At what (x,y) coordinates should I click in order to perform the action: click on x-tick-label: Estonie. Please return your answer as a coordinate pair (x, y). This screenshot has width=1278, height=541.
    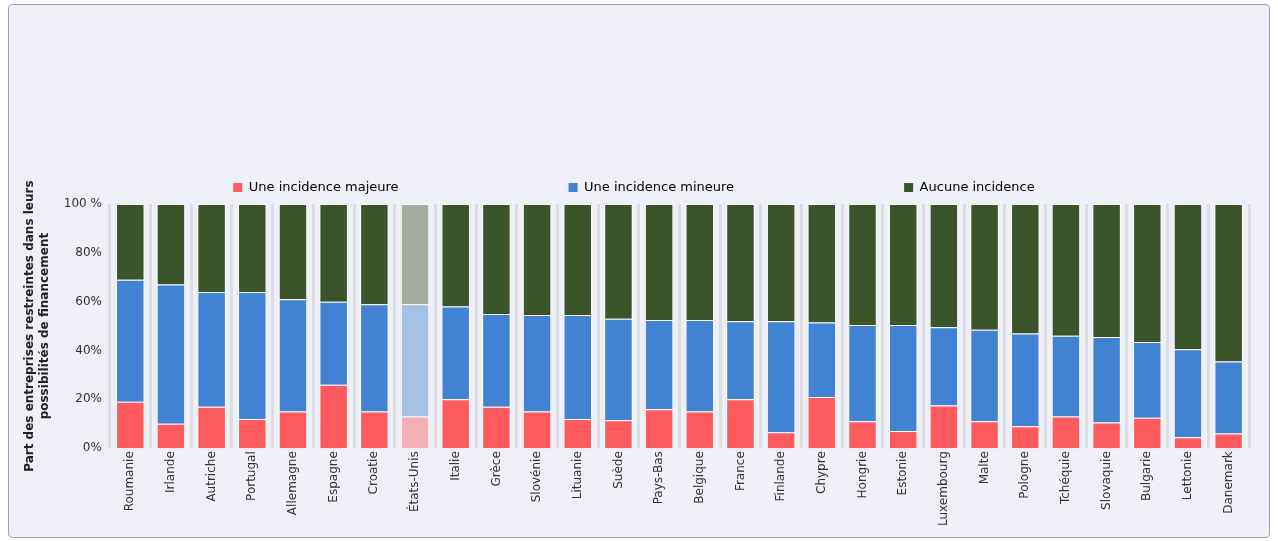
    Looking at the image, I should click on (902, 473).